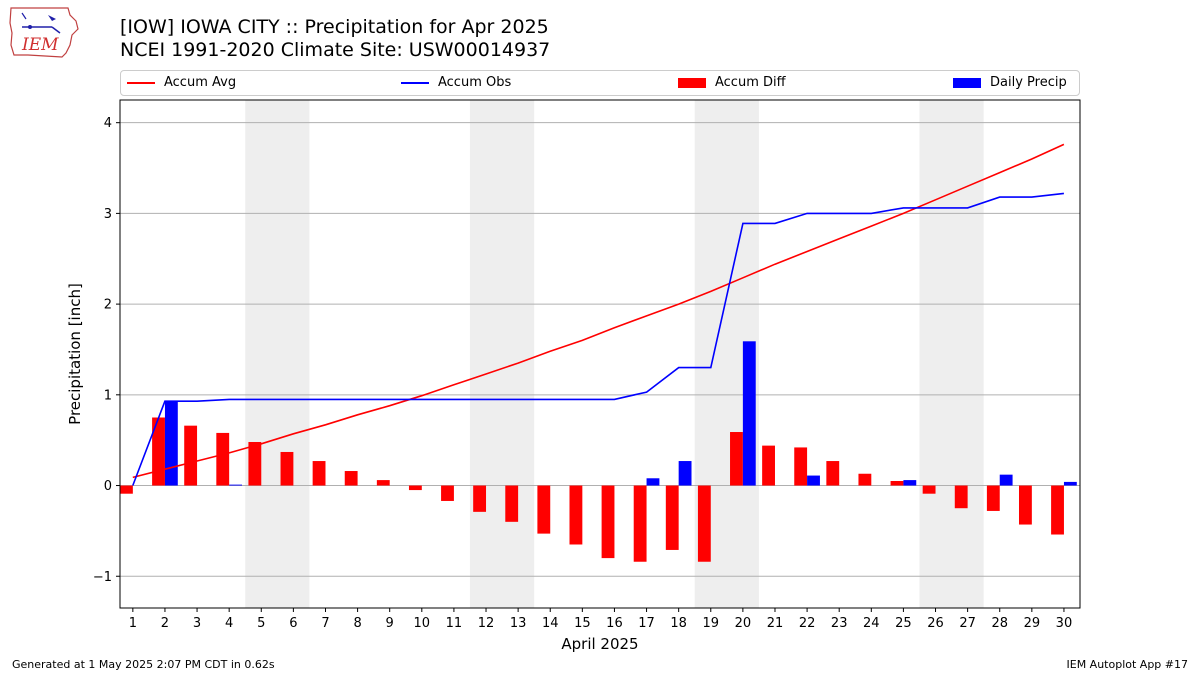 This screenshot has width=1200, height=675. I want to click on y-axis-label: Precipitation [inch], so click(75, 354).